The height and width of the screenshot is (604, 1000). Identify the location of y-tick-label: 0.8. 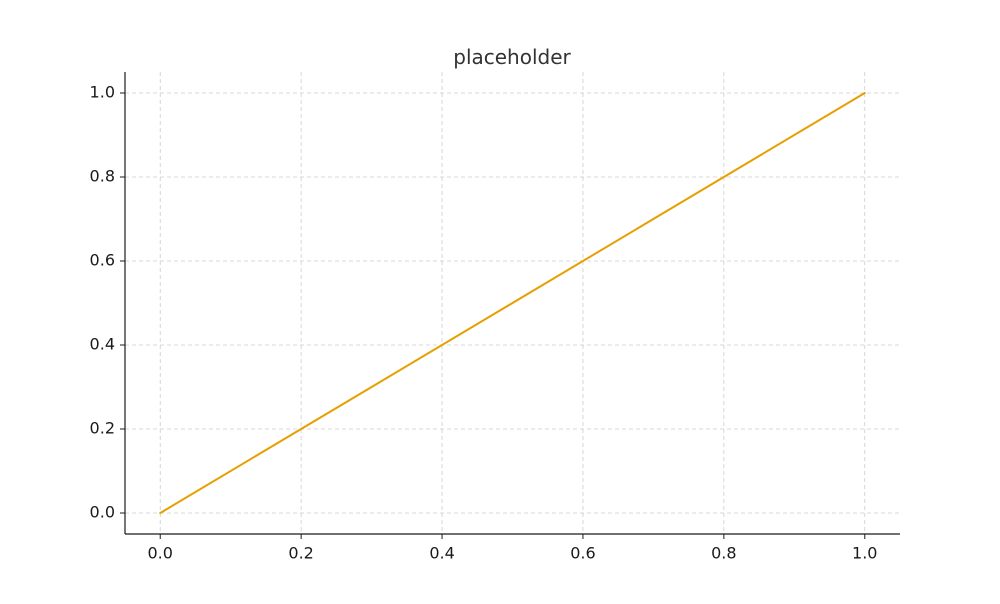
(102, 176).